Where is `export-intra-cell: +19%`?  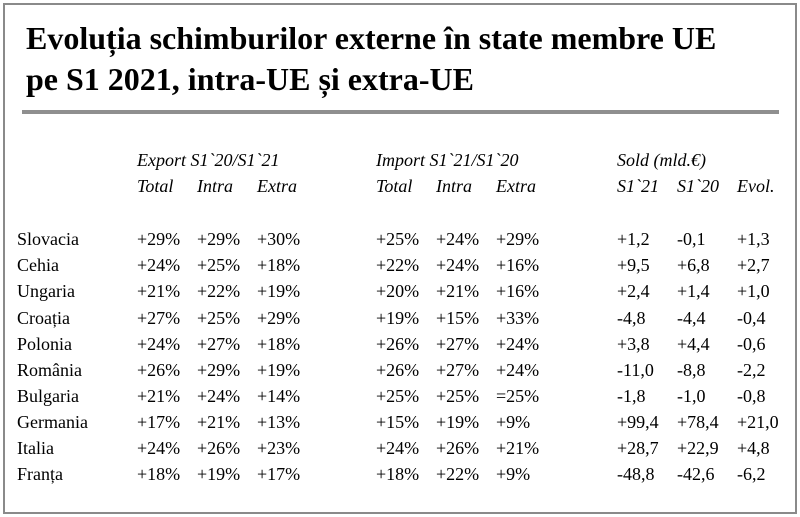
export-intra-cell: +19% is located at coordinates (219, 474).